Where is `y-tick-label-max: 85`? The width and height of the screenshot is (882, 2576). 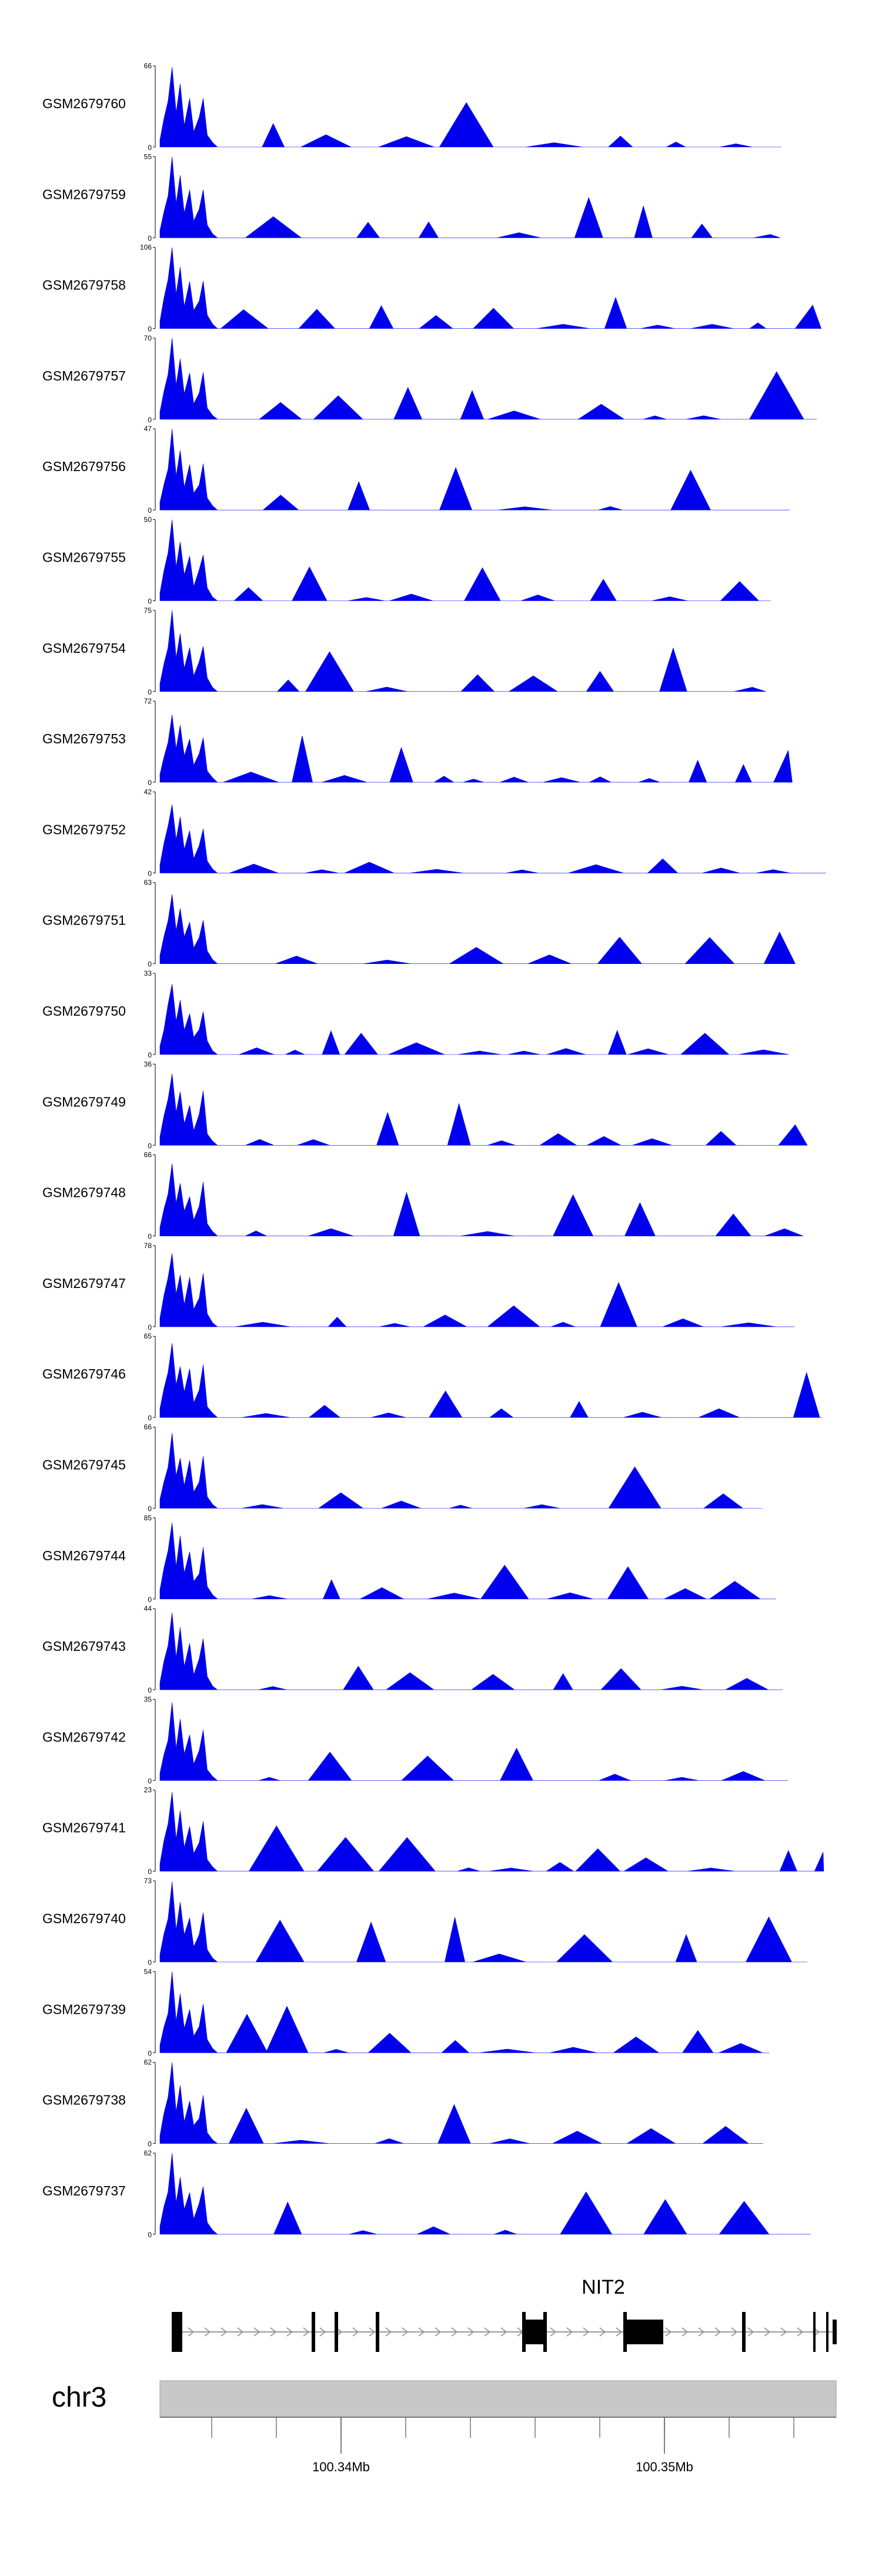 y-tick-label-max: 85 is located at coordinates (148, 1518).